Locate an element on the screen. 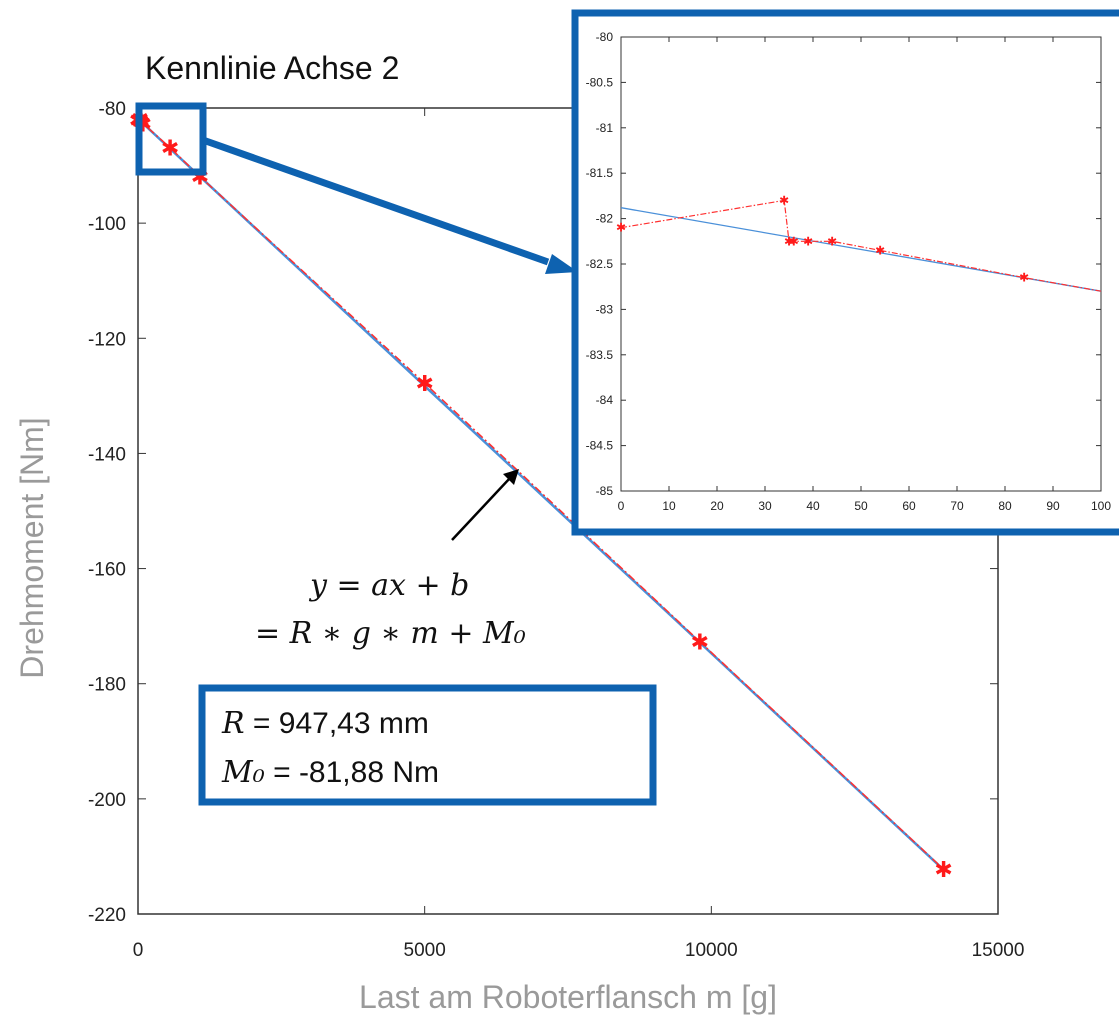 Image resolution: width=1119 pixels, height=1019 pixels. x-tick-label: 90 is located at coordinates (1053, 506).